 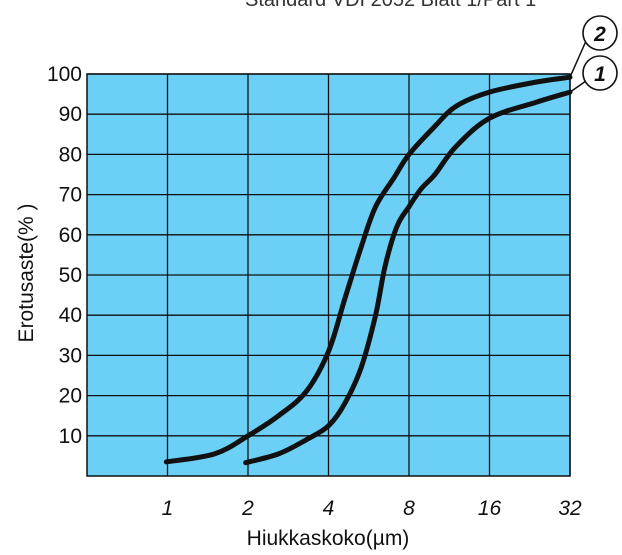 I want to click on series-markers: 12, so click(x=593, y=54).